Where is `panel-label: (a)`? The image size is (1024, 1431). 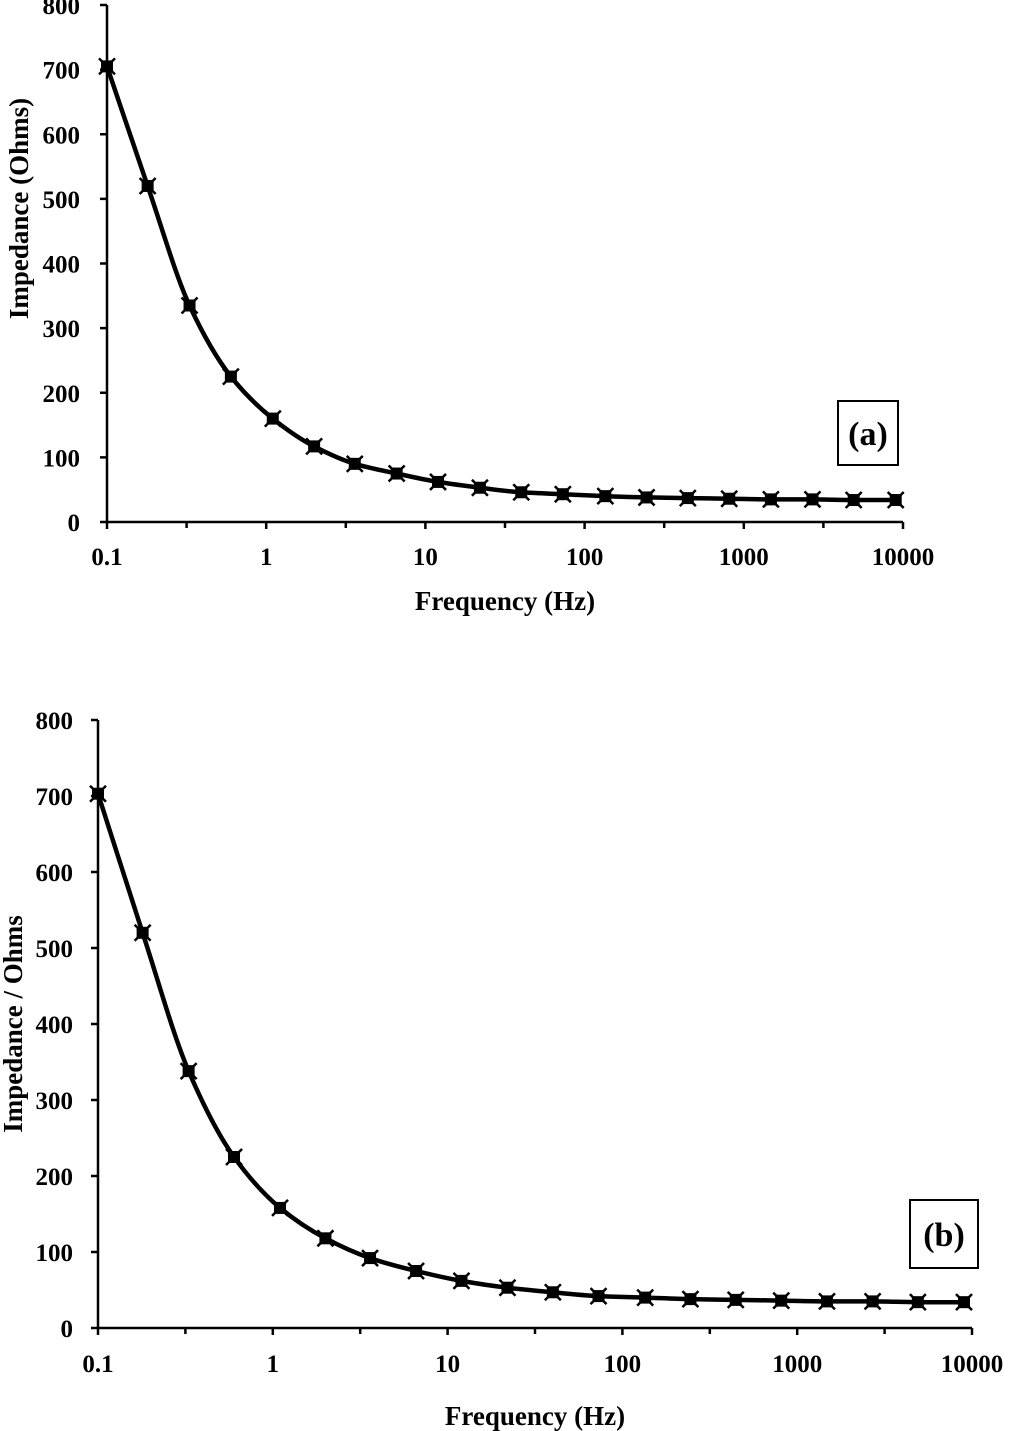
panel-label: (a) is located at coordinates (868, 434).